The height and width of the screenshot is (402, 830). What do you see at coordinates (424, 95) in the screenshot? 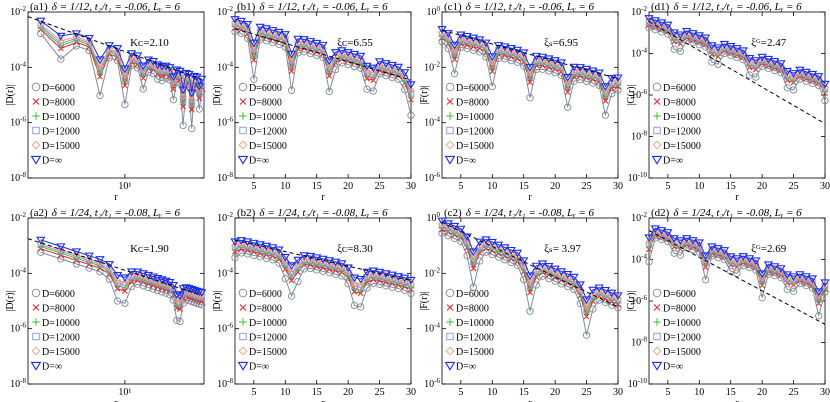
I see `y-axis-label: |F(r)|` at bounding box center [424, 95].